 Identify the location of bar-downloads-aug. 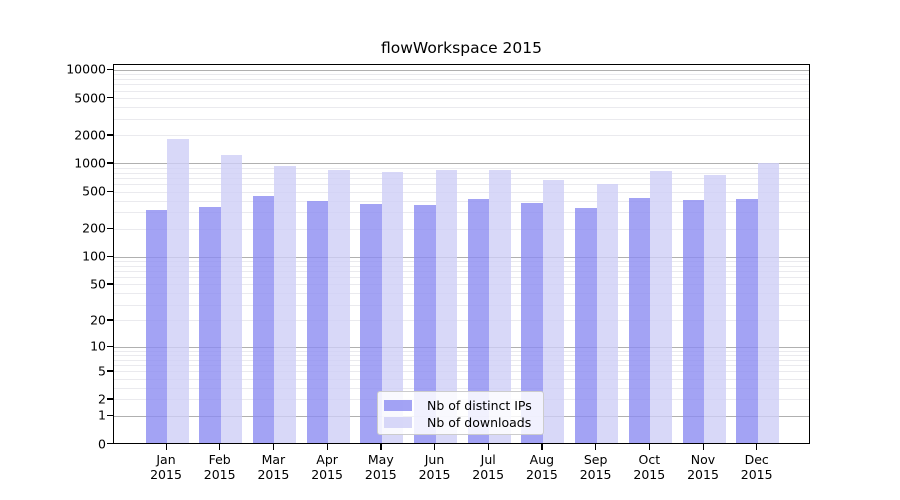
(553, 312).